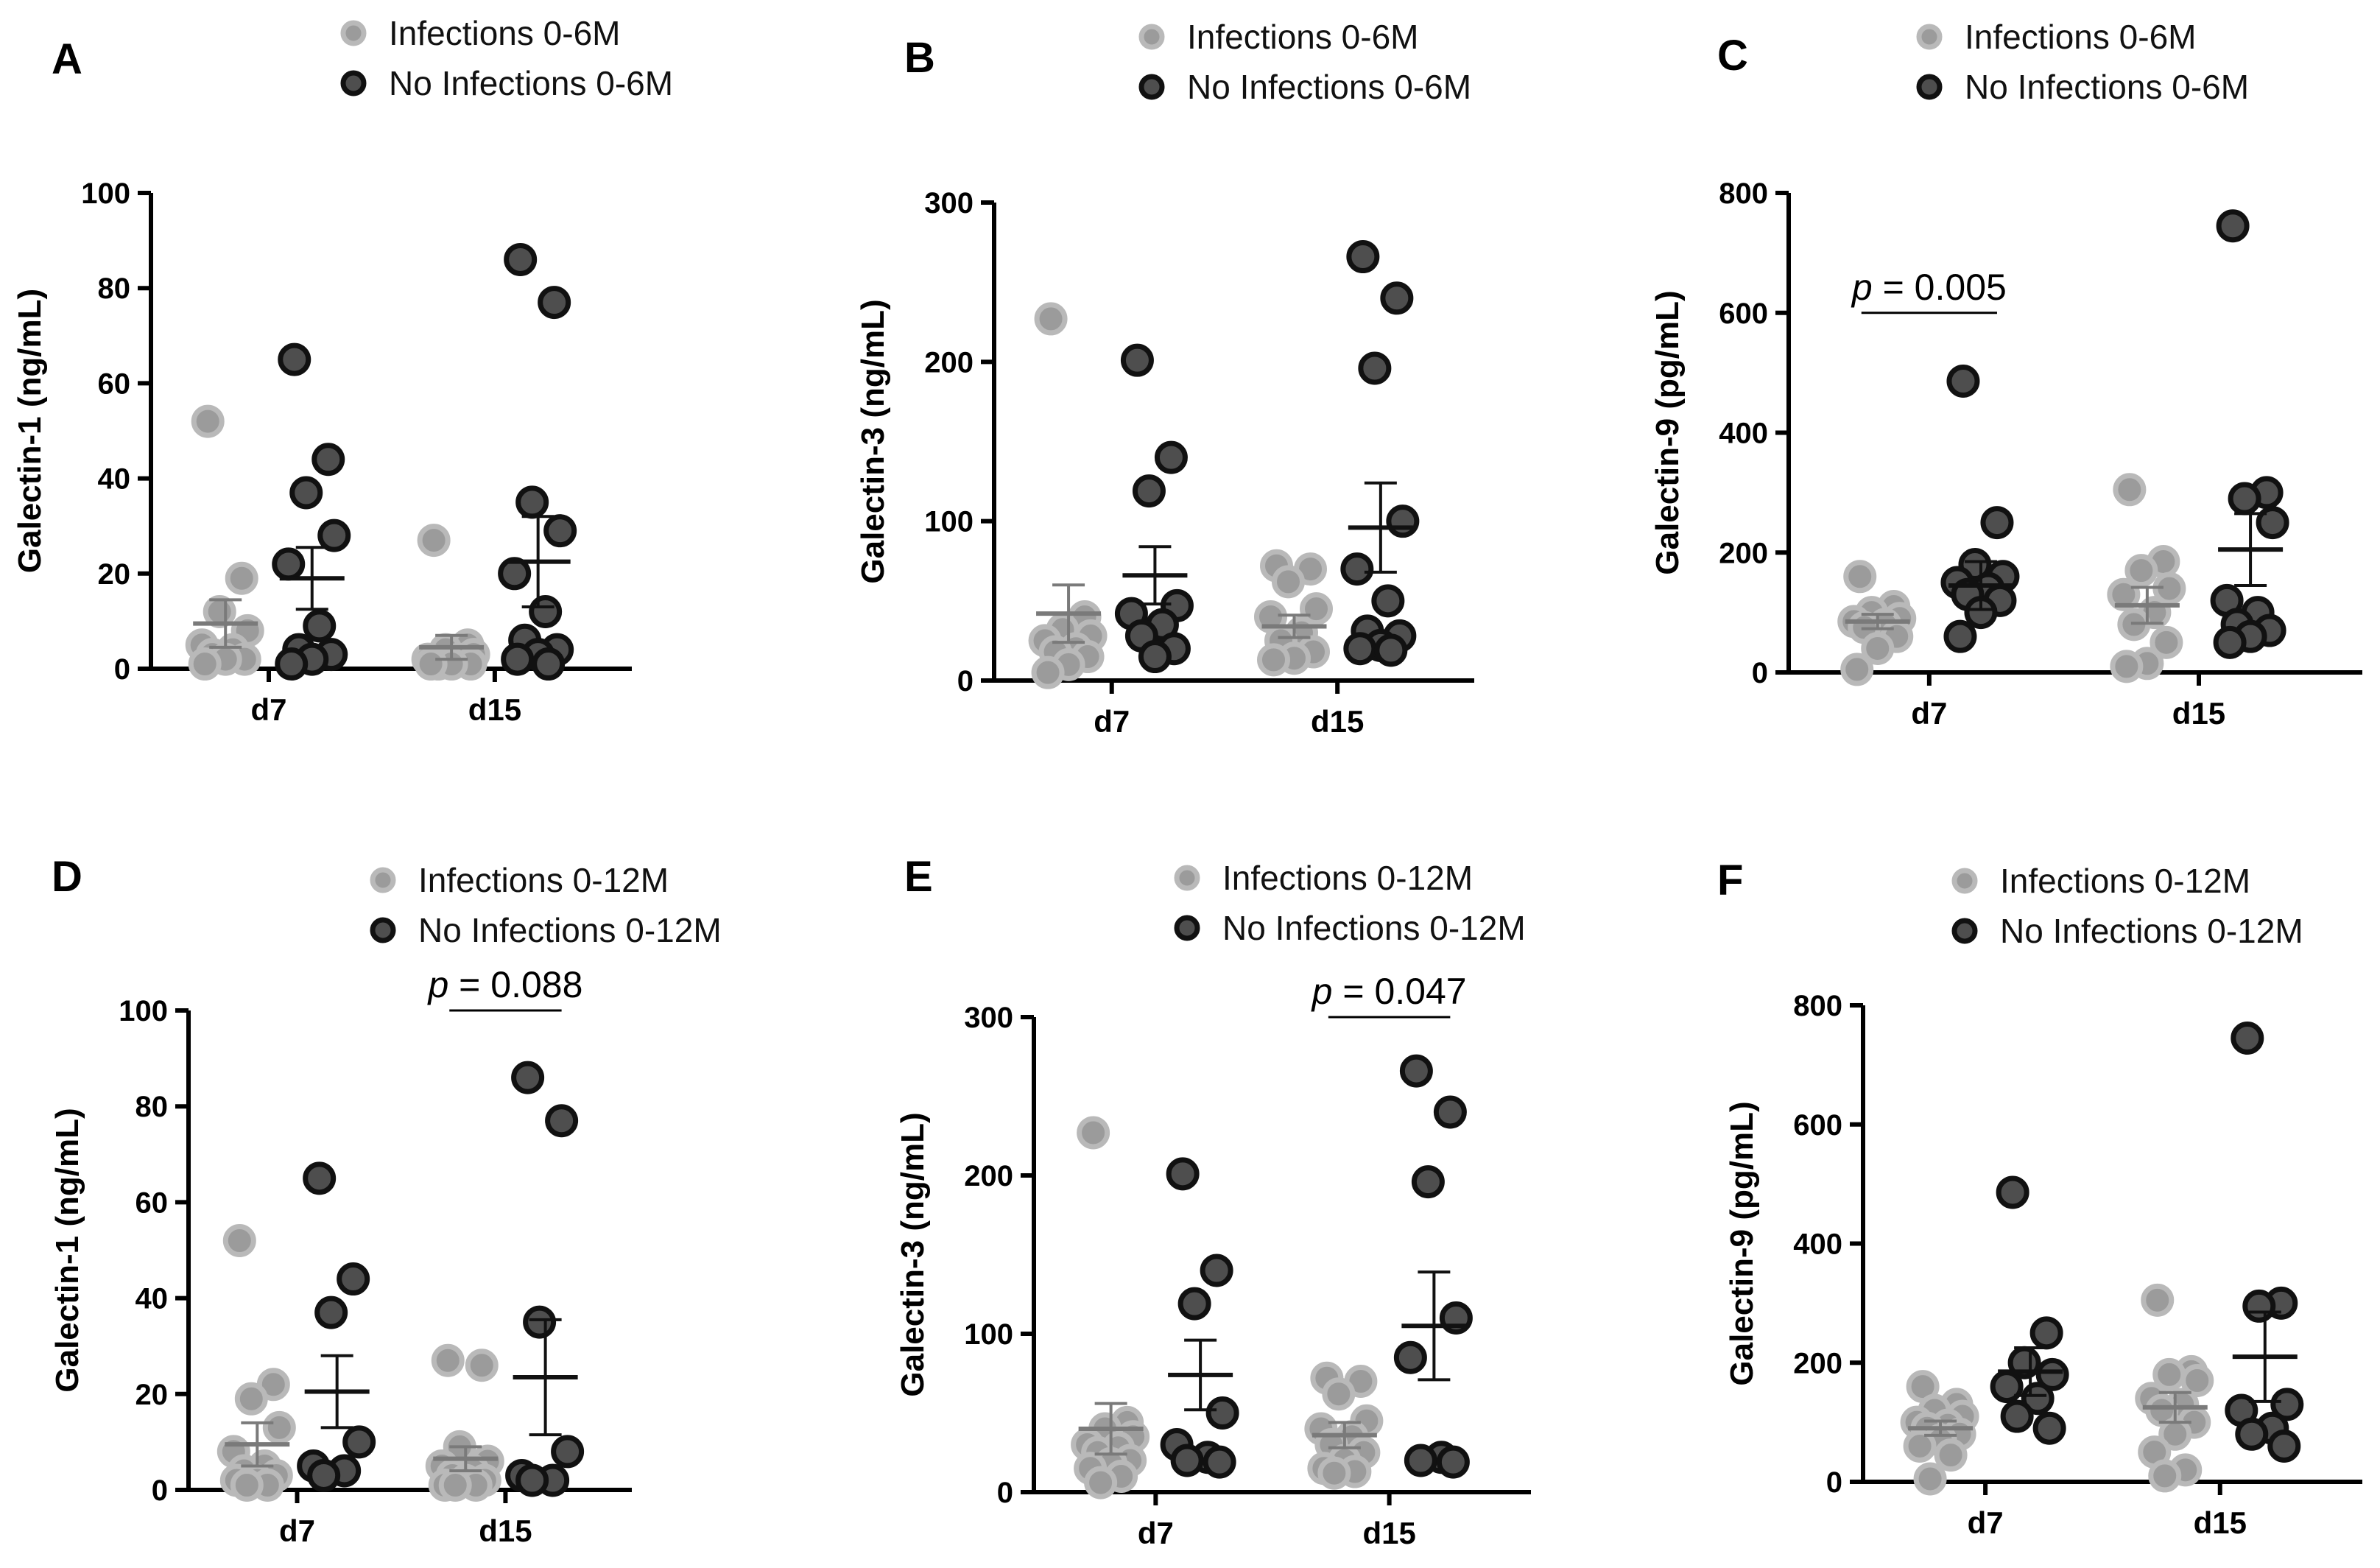  What do you see at coordinates (919, 58) in the screenshot?
I see `panel-letter: B` at bounding box center [919, 58].